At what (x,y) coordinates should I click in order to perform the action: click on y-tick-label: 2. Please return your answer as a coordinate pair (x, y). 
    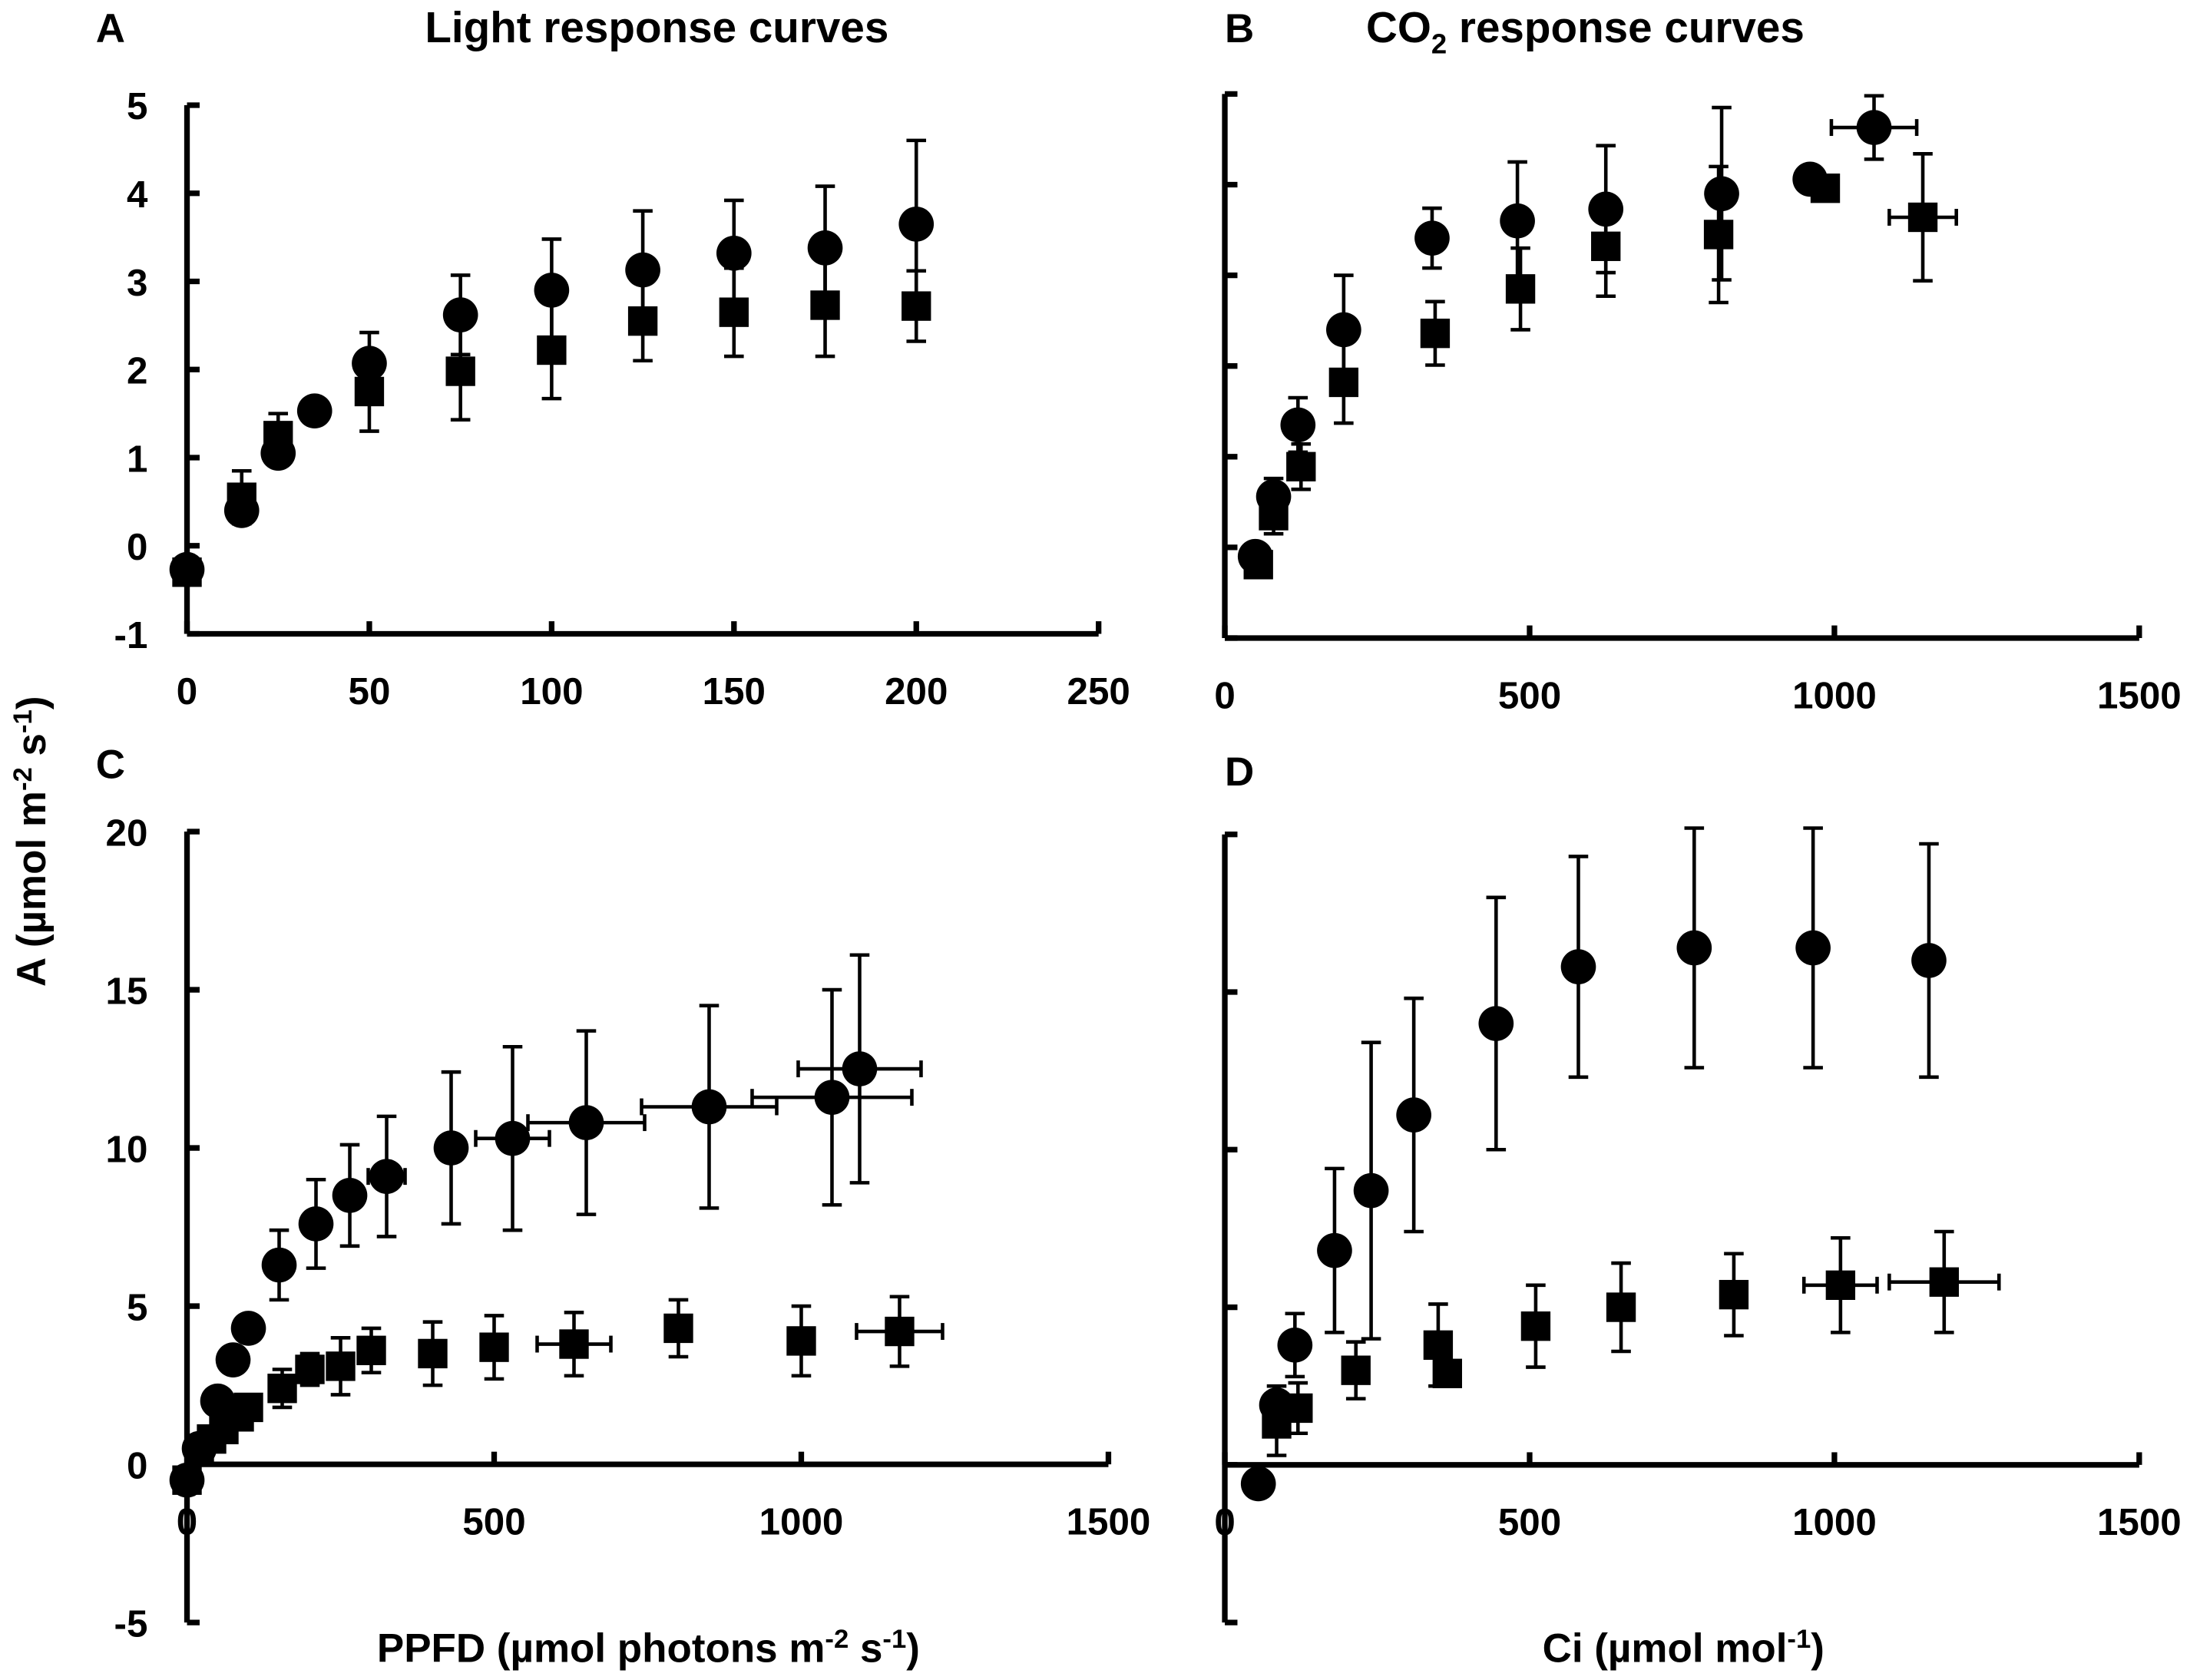
    Looking at the image, I should click on (137, 371).